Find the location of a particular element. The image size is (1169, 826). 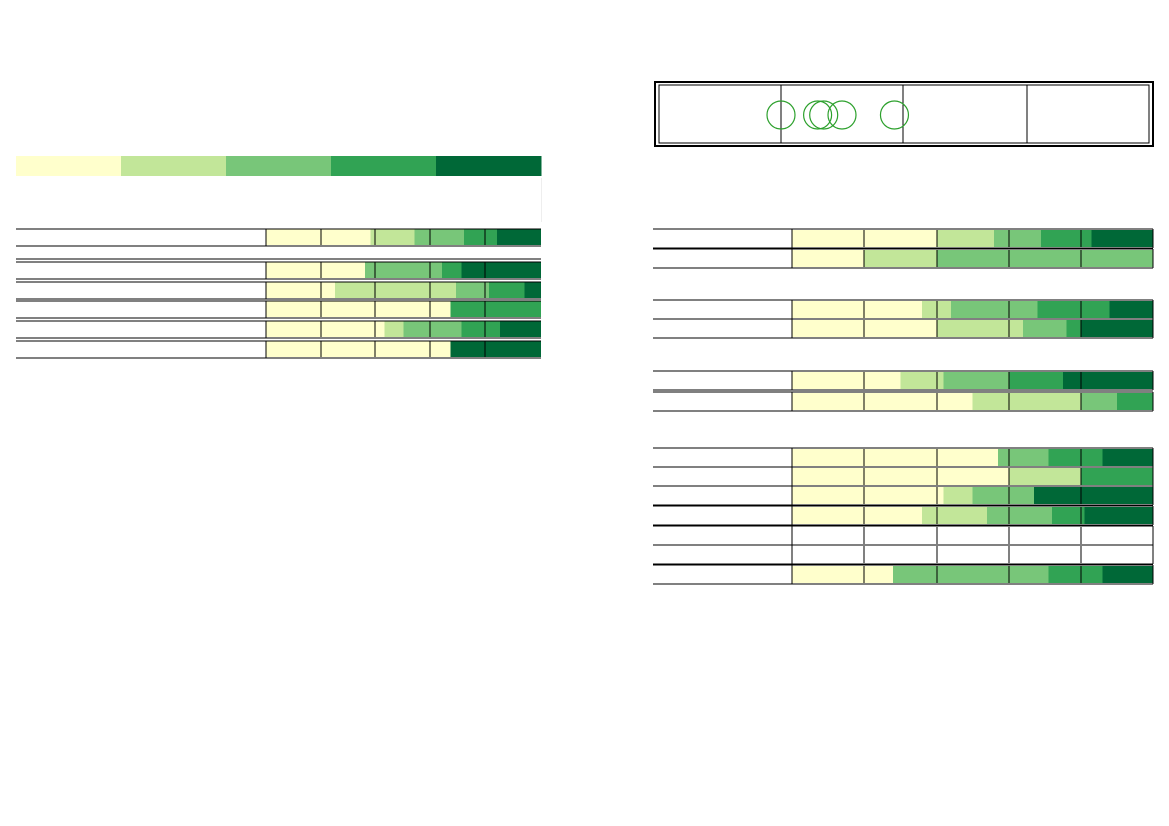

table-inner-border is located at coordinates (904, 114).